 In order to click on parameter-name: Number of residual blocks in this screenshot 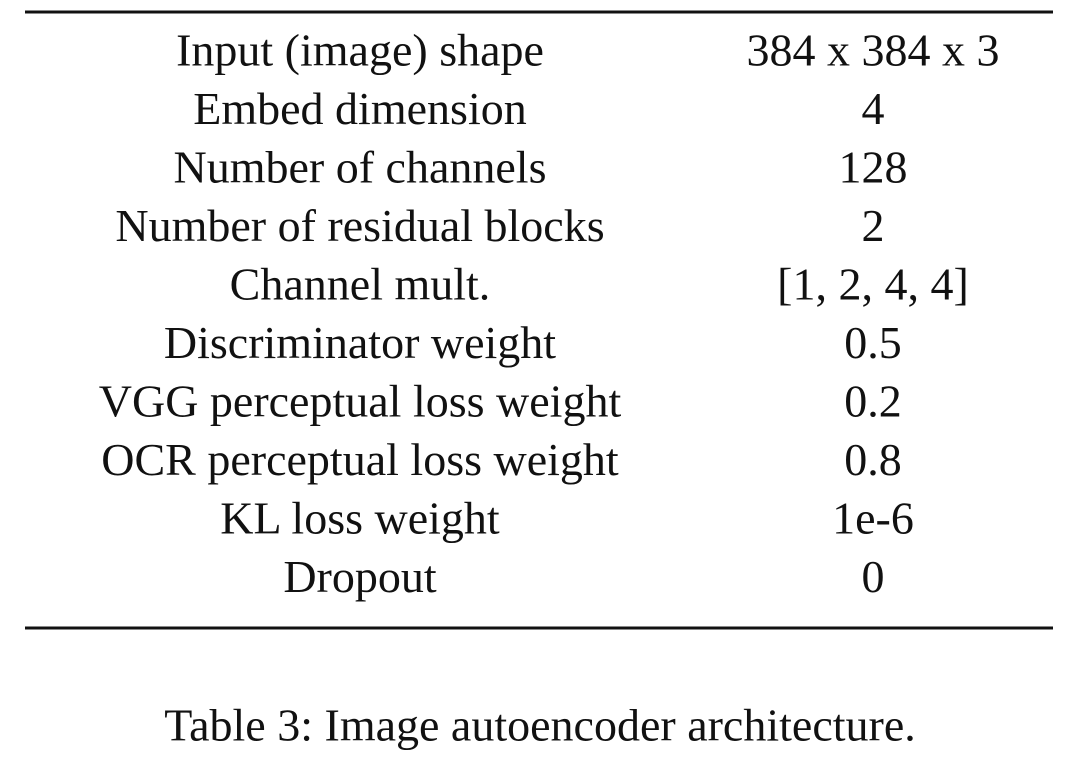, I will do `click(359, 225)`.